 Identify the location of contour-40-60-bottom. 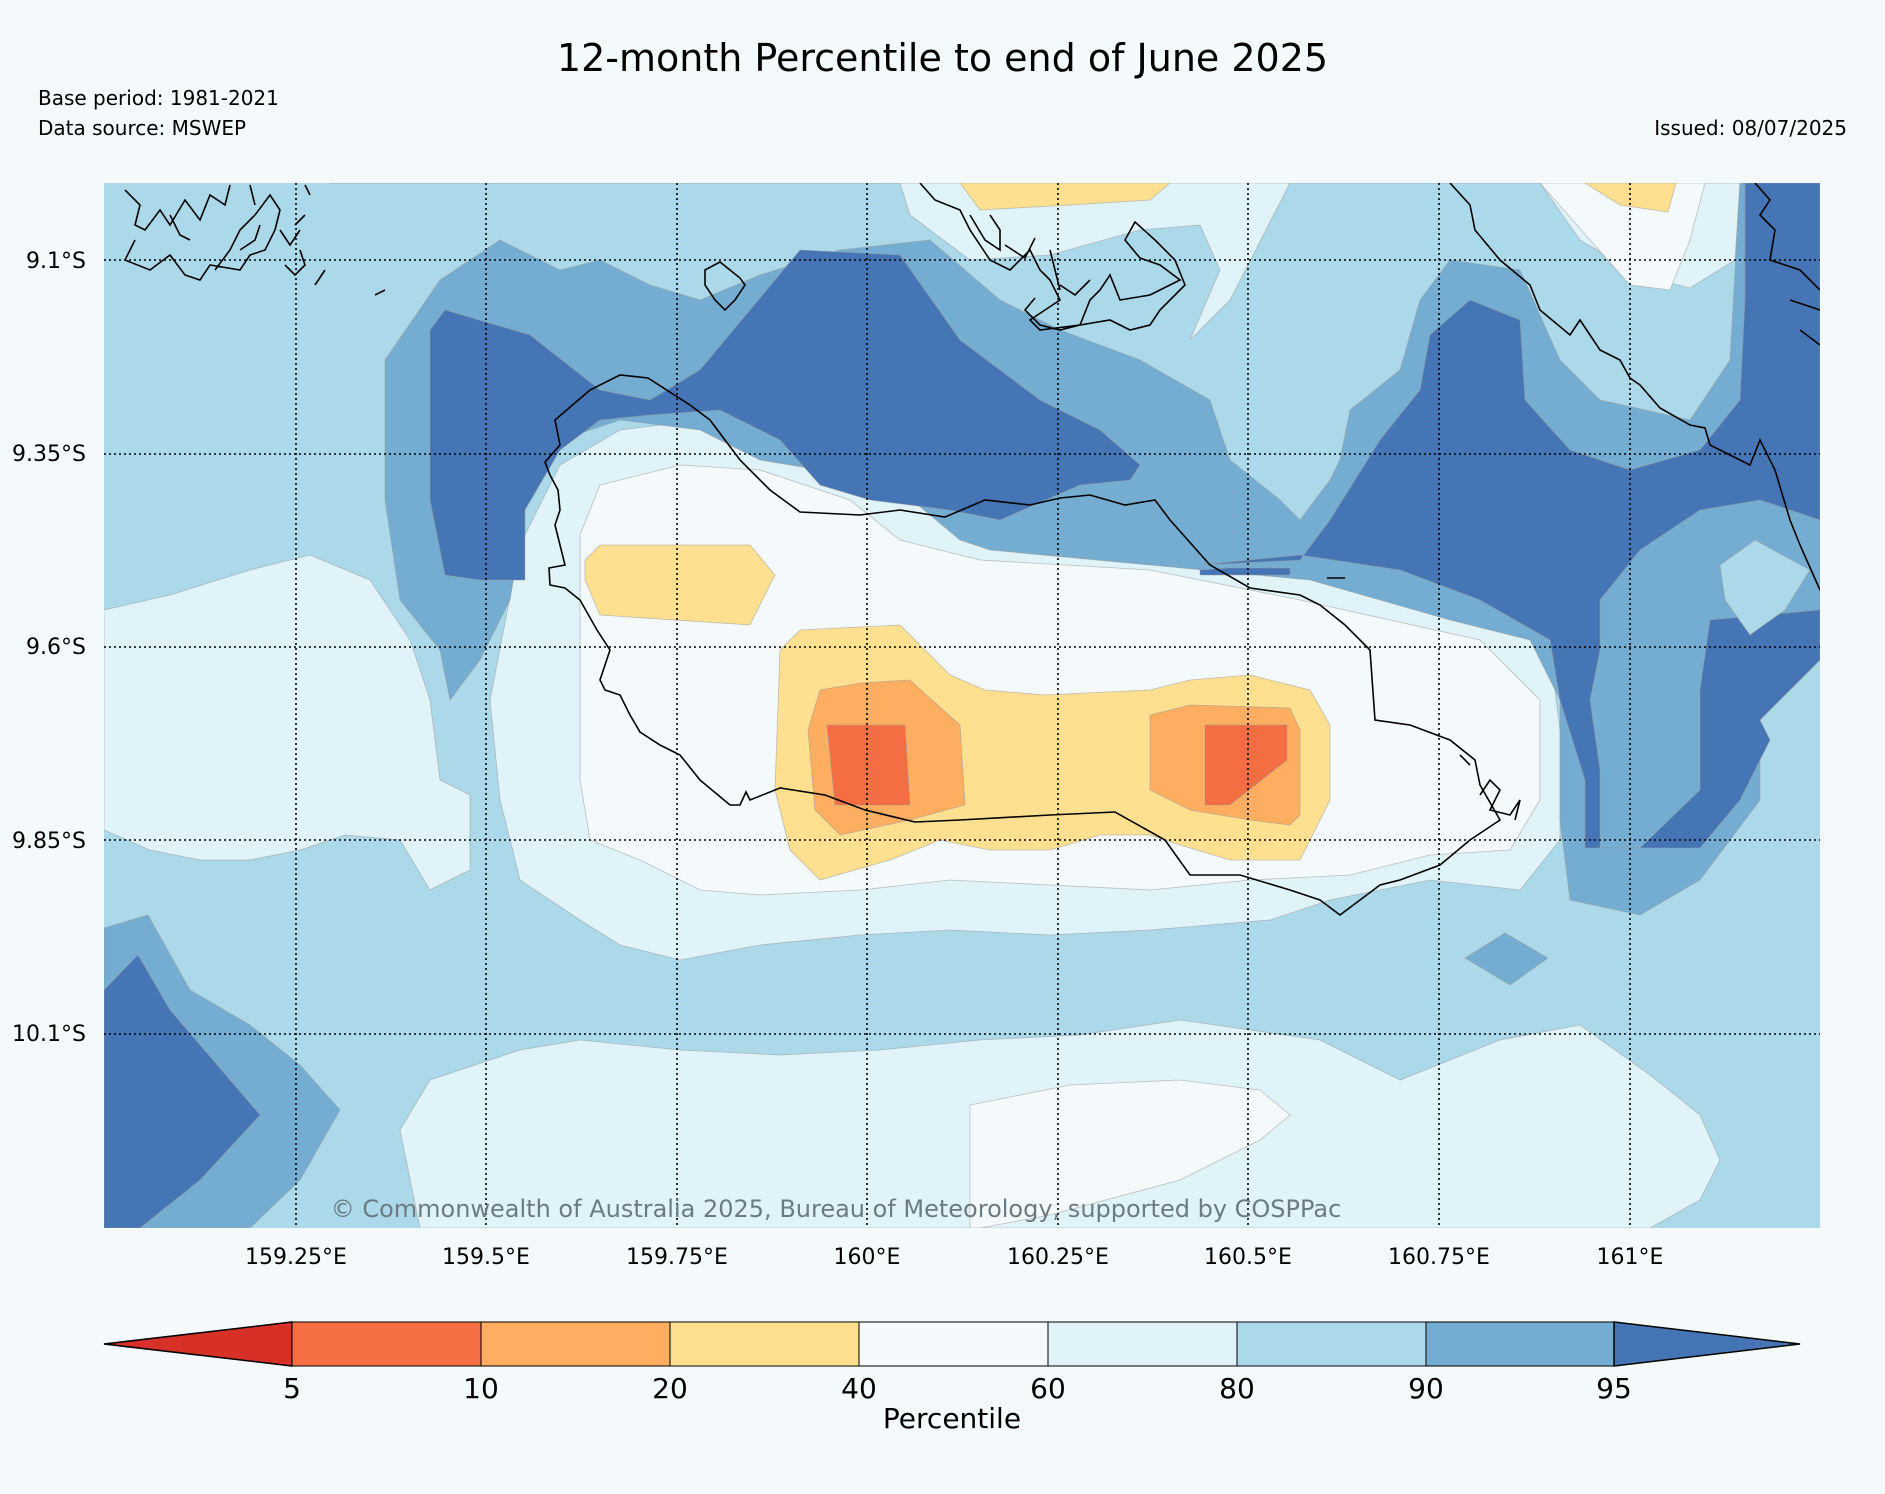
(1130, 1153).